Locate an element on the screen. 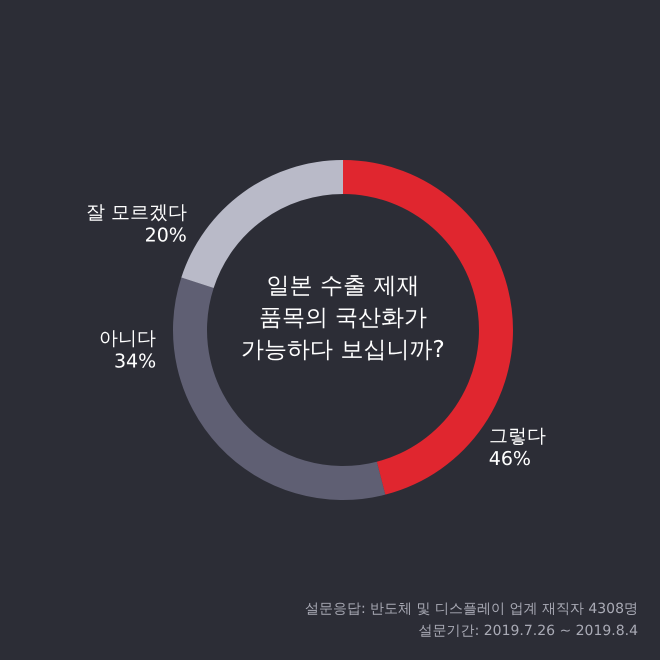  text: 일본 수출 제재 품목의 국산화가 가능하다 보십니까? is located at coordinates (343, 318).